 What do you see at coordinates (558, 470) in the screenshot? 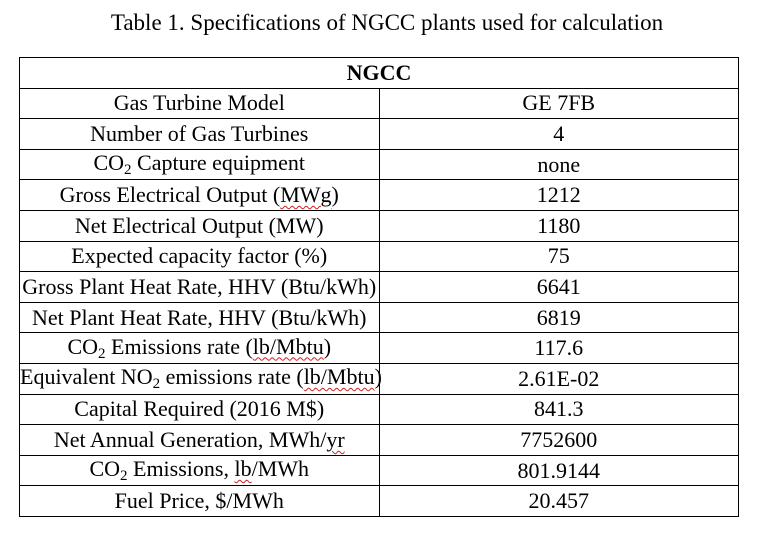
I see `row-value: 801.9144` at bounding box center [558, 470].